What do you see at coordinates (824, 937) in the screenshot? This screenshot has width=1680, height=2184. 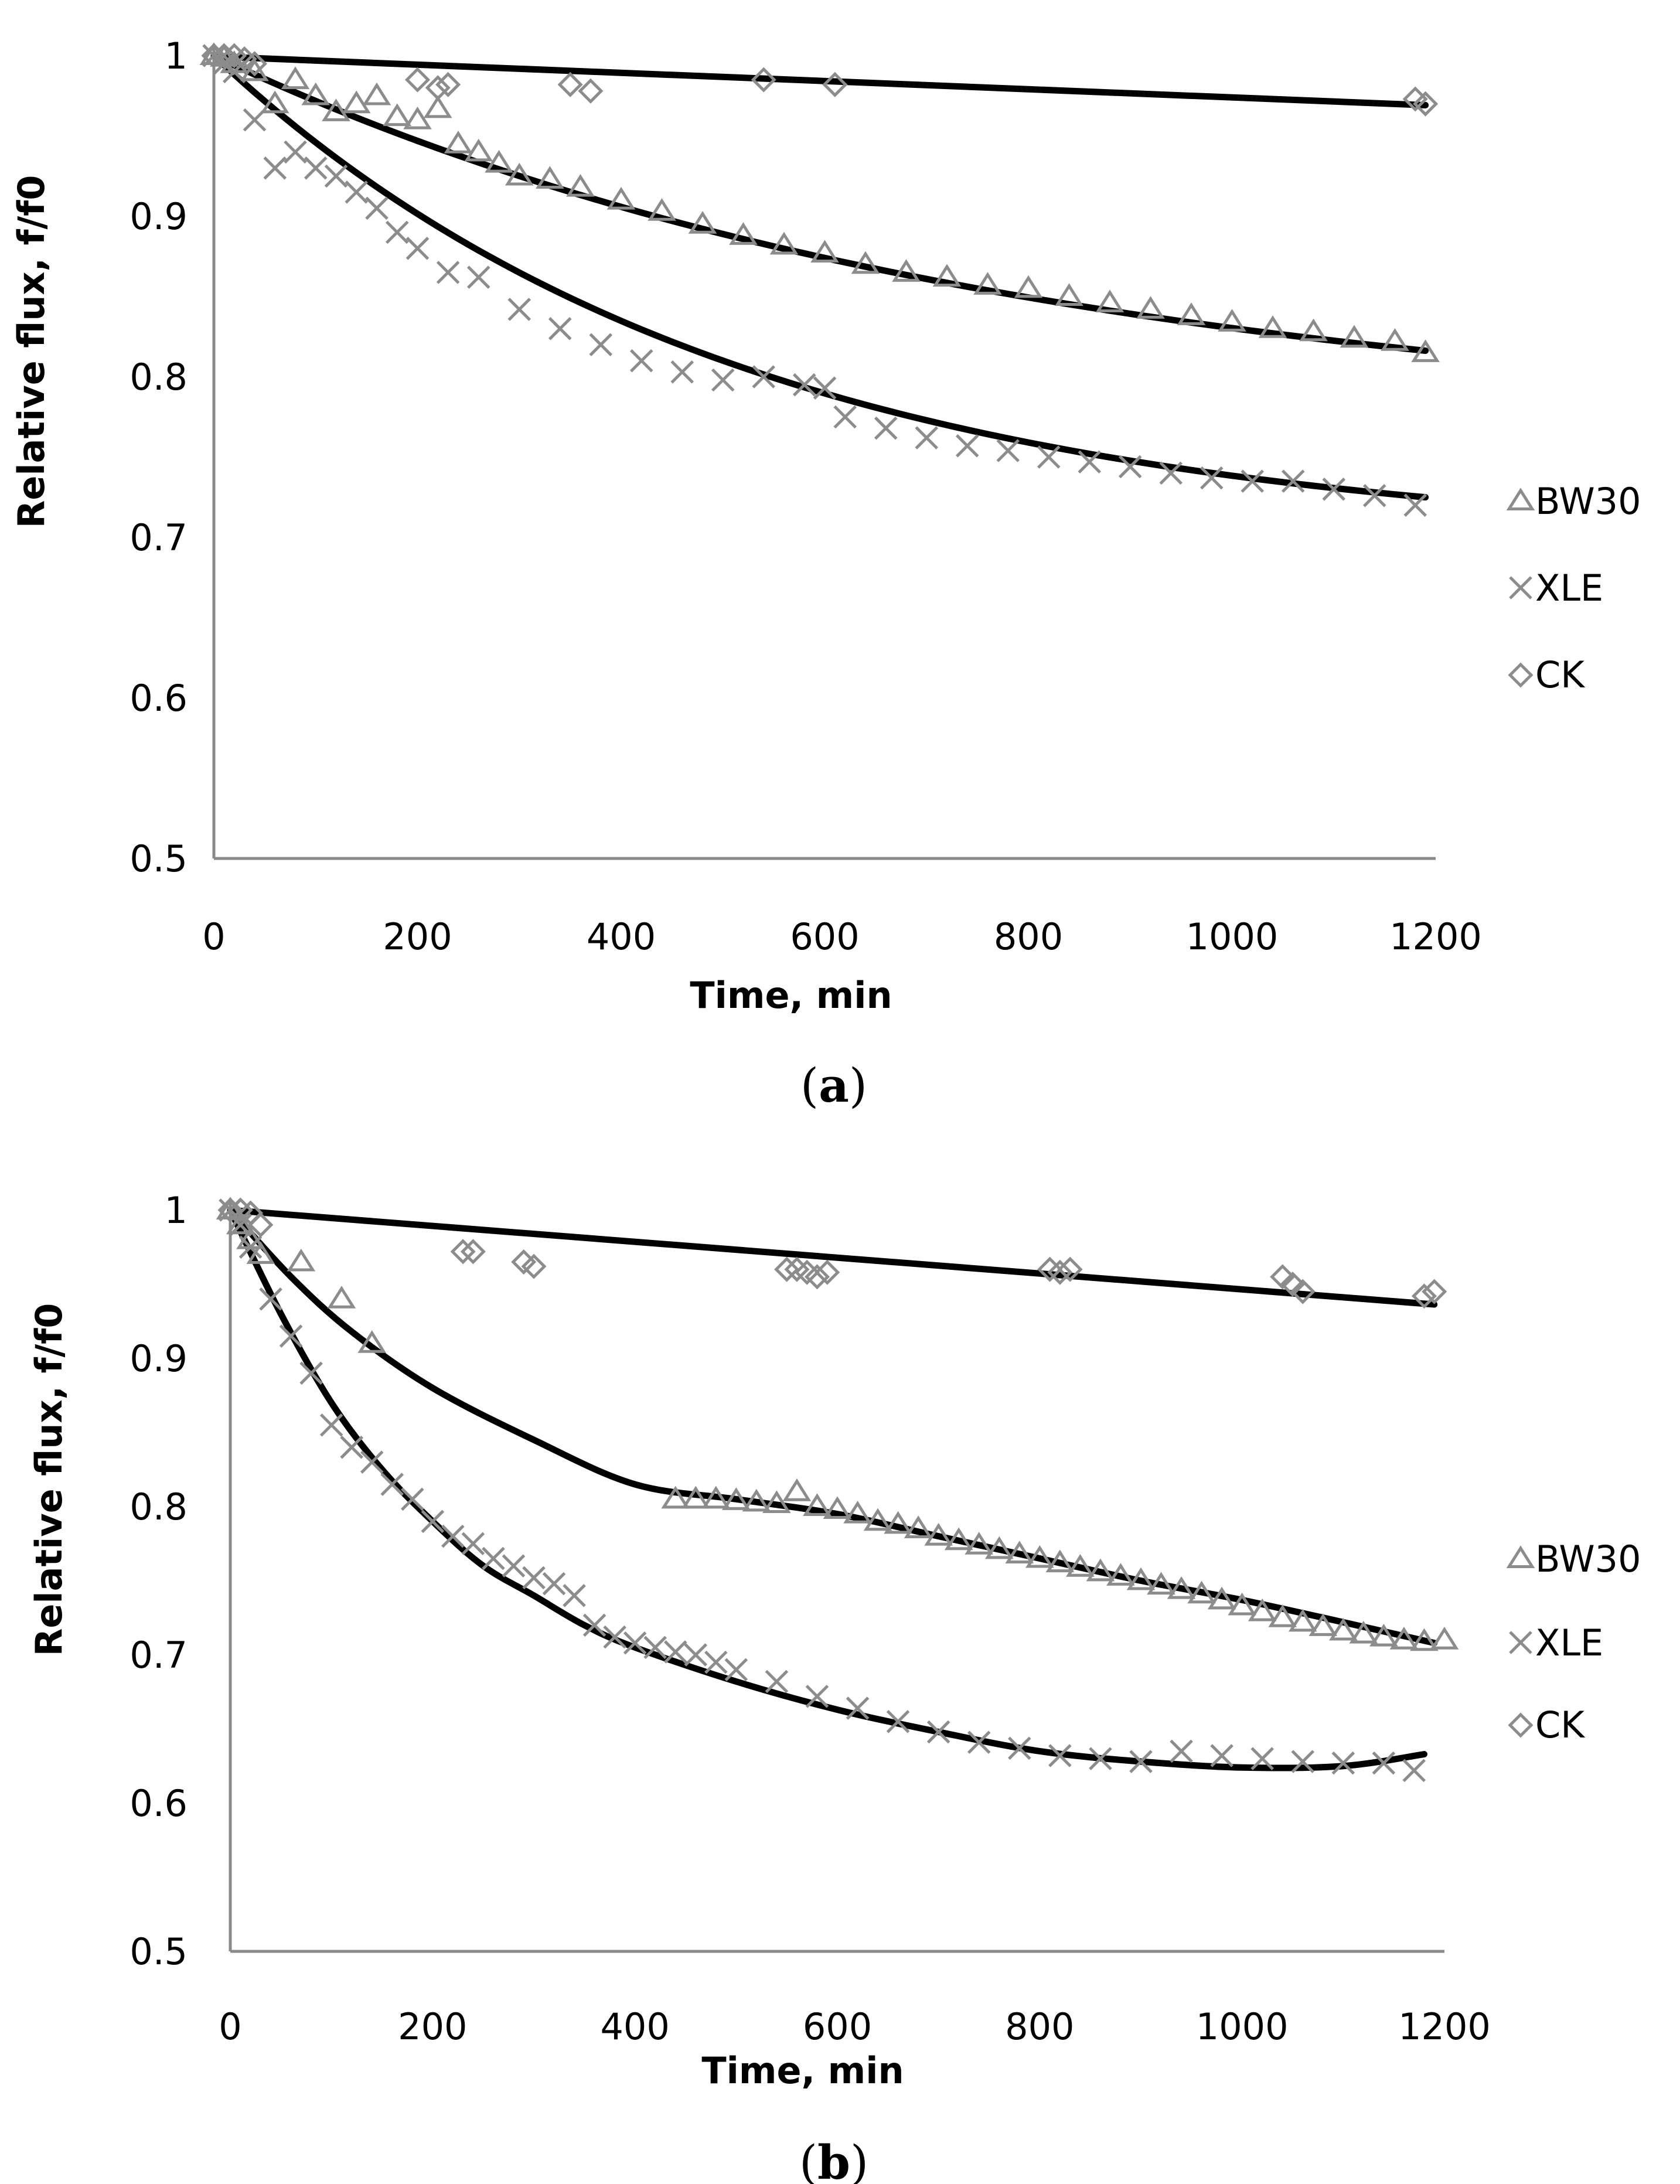 I see `x-tick-label: 600` at bounding box center [824, 937].